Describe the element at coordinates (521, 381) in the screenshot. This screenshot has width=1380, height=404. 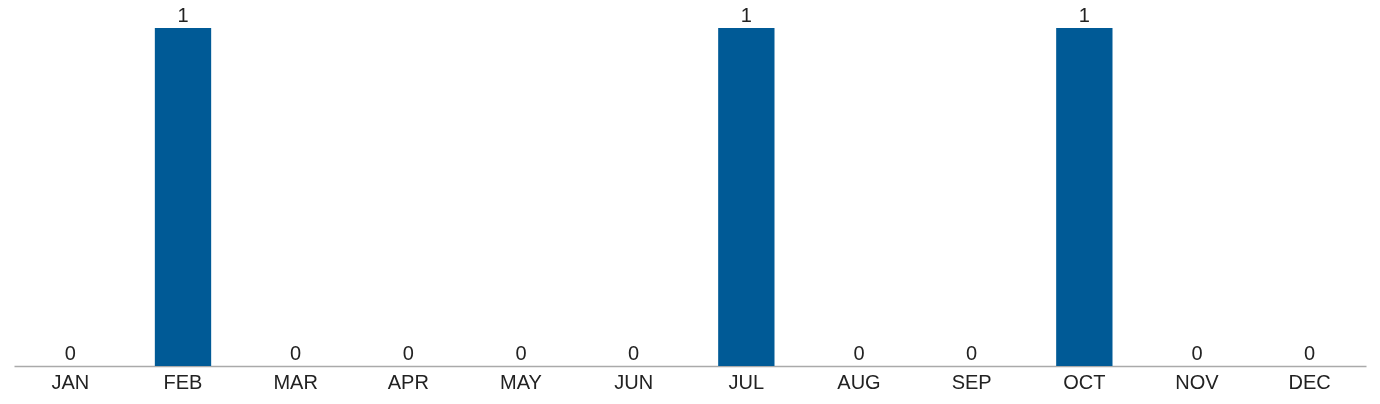
I see `x-tick-label: MAY` at that location.